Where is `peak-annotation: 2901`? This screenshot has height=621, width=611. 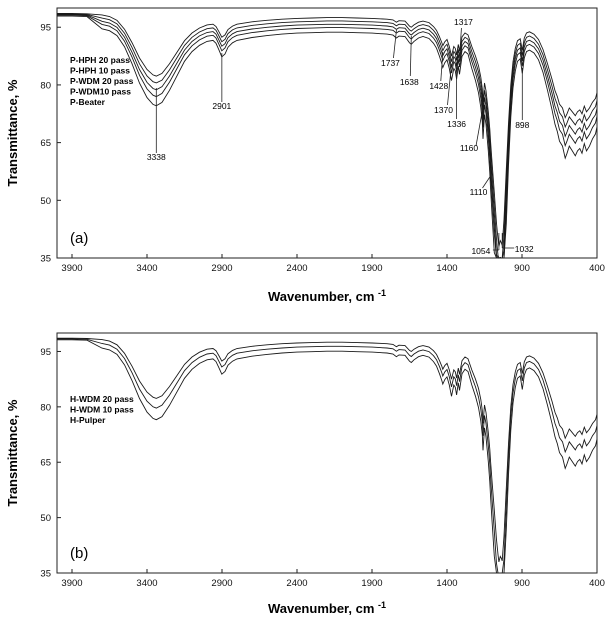 peak-annotation: 2901 is located at coordinates (221, 106).